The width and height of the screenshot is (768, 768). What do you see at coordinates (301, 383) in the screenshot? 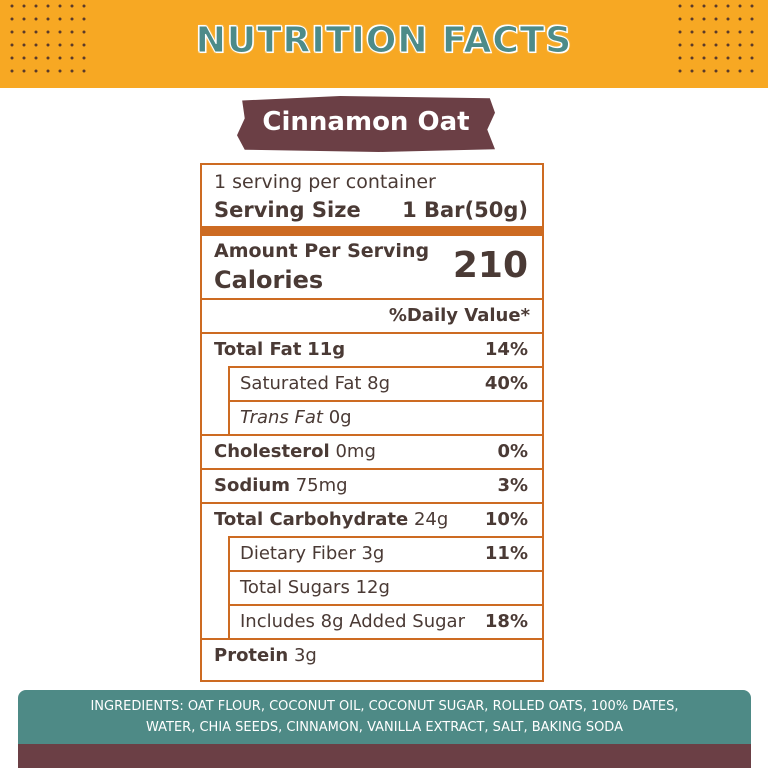
I see `nutrient-name: Saturated Fat` at bounding box center [301, 383].